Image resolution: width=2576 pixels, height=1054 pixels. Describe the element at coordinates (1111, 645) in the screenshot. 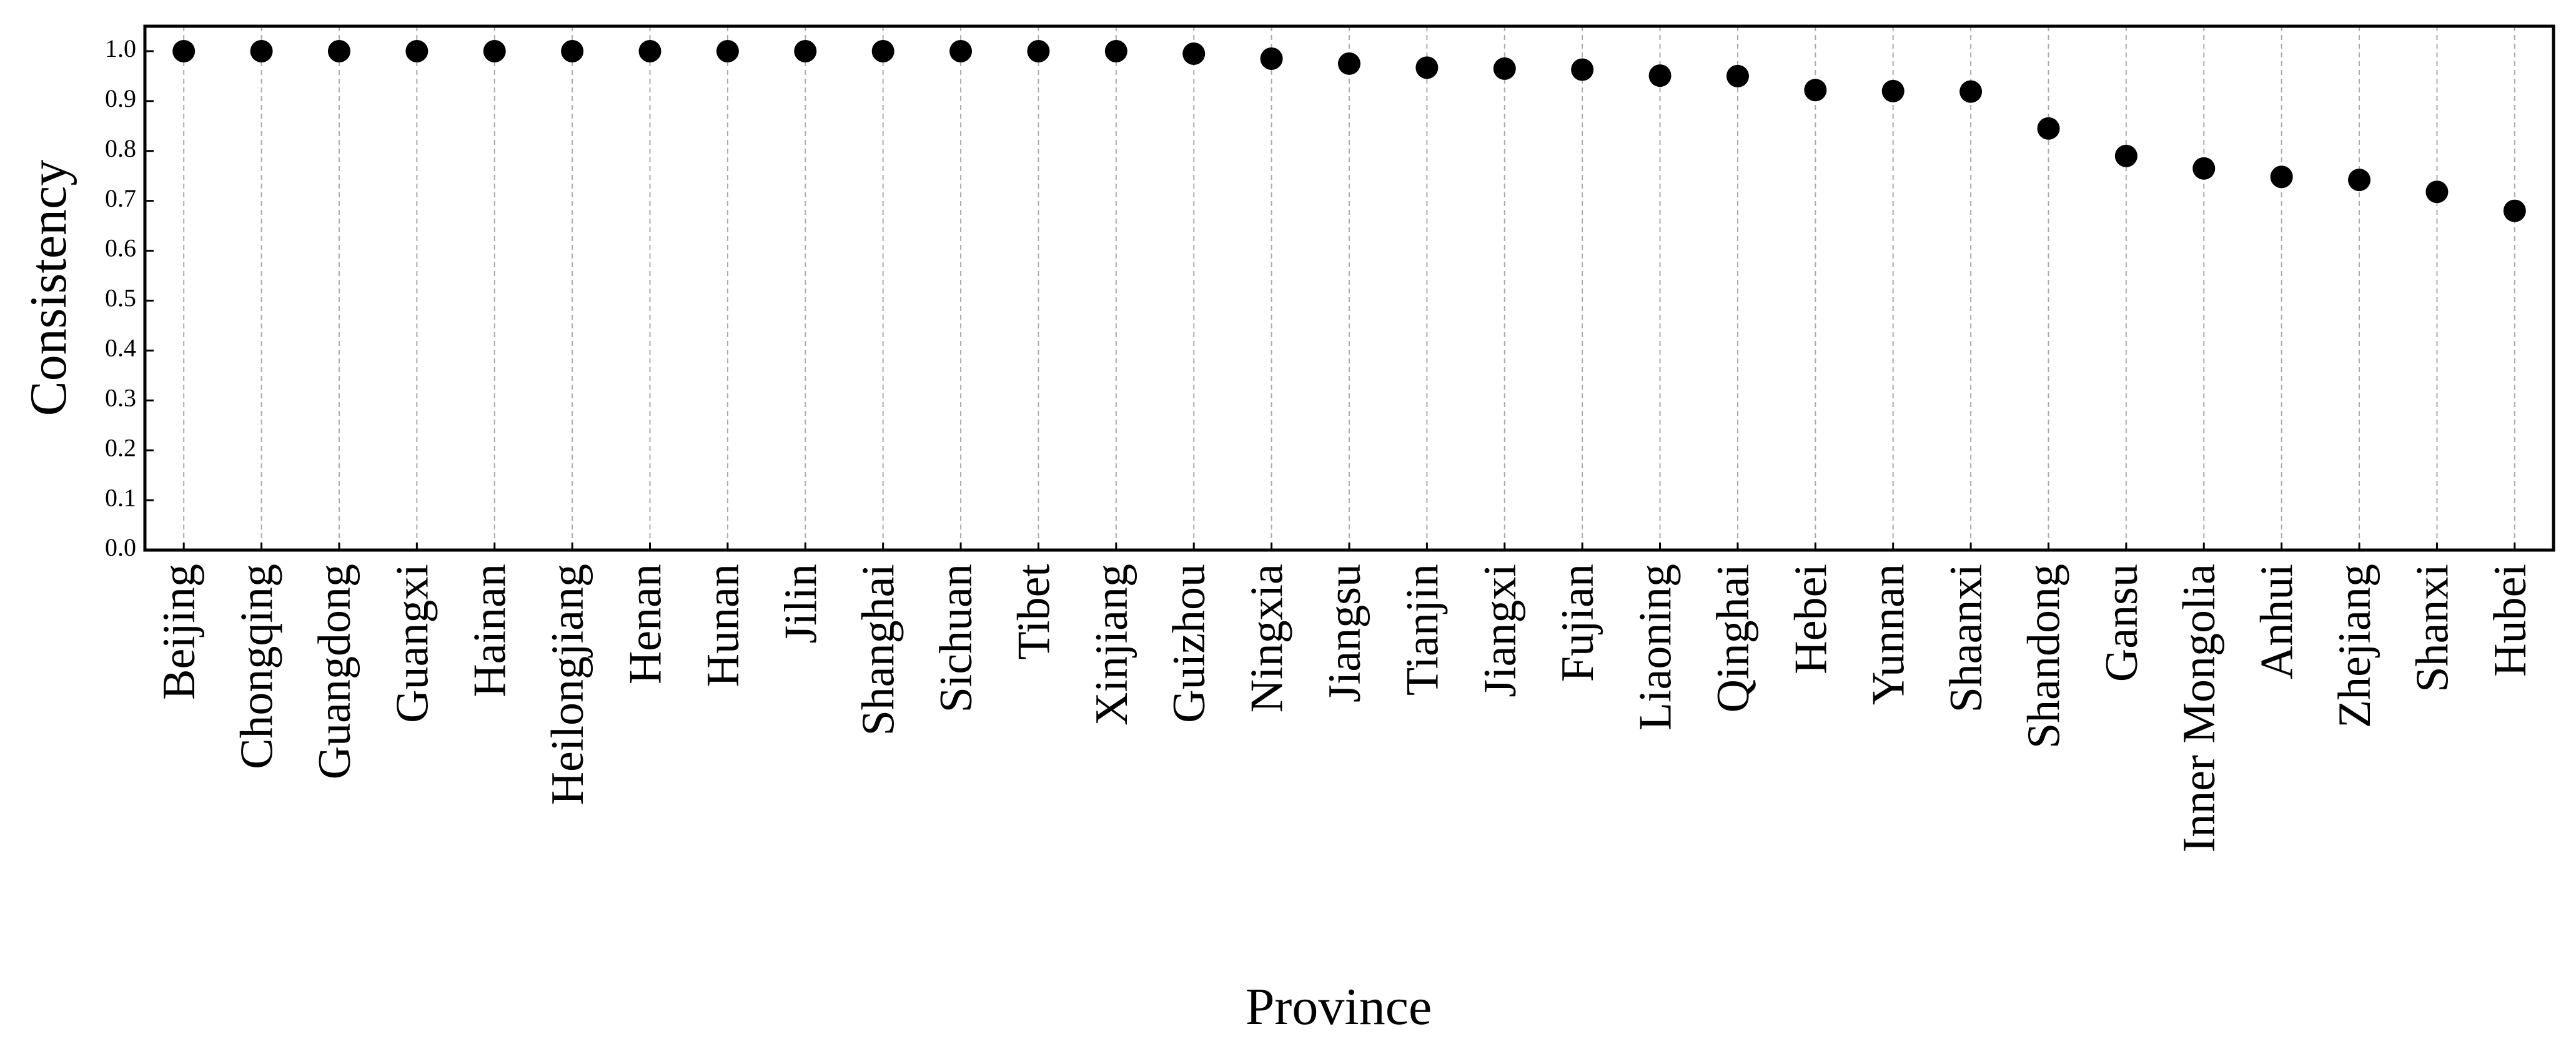

I see `x-tick-label: Xinjiang` at that location.